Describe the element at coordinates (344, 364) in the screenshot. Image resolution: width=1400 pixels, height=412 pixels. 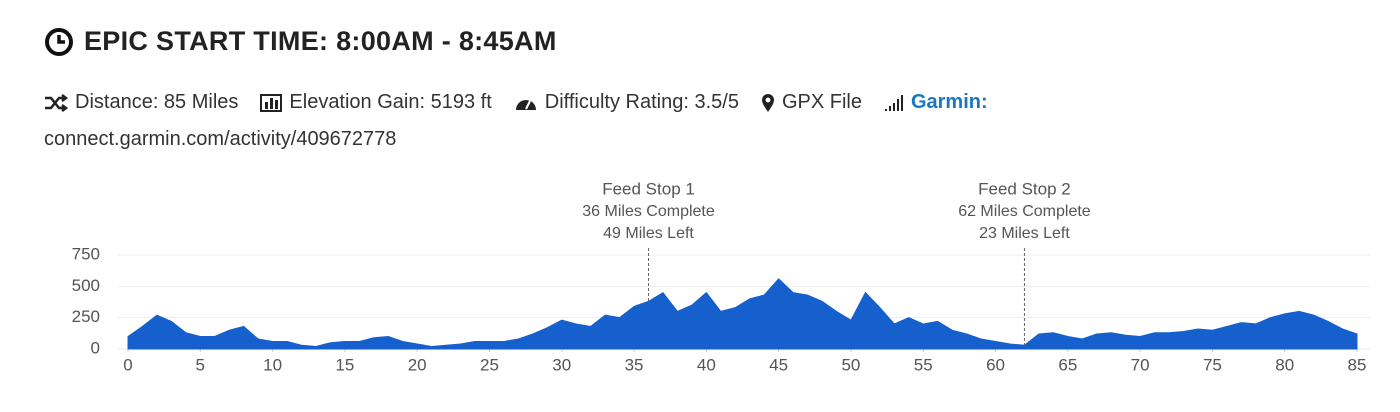
I see `x-tick-label: 15` at that location.